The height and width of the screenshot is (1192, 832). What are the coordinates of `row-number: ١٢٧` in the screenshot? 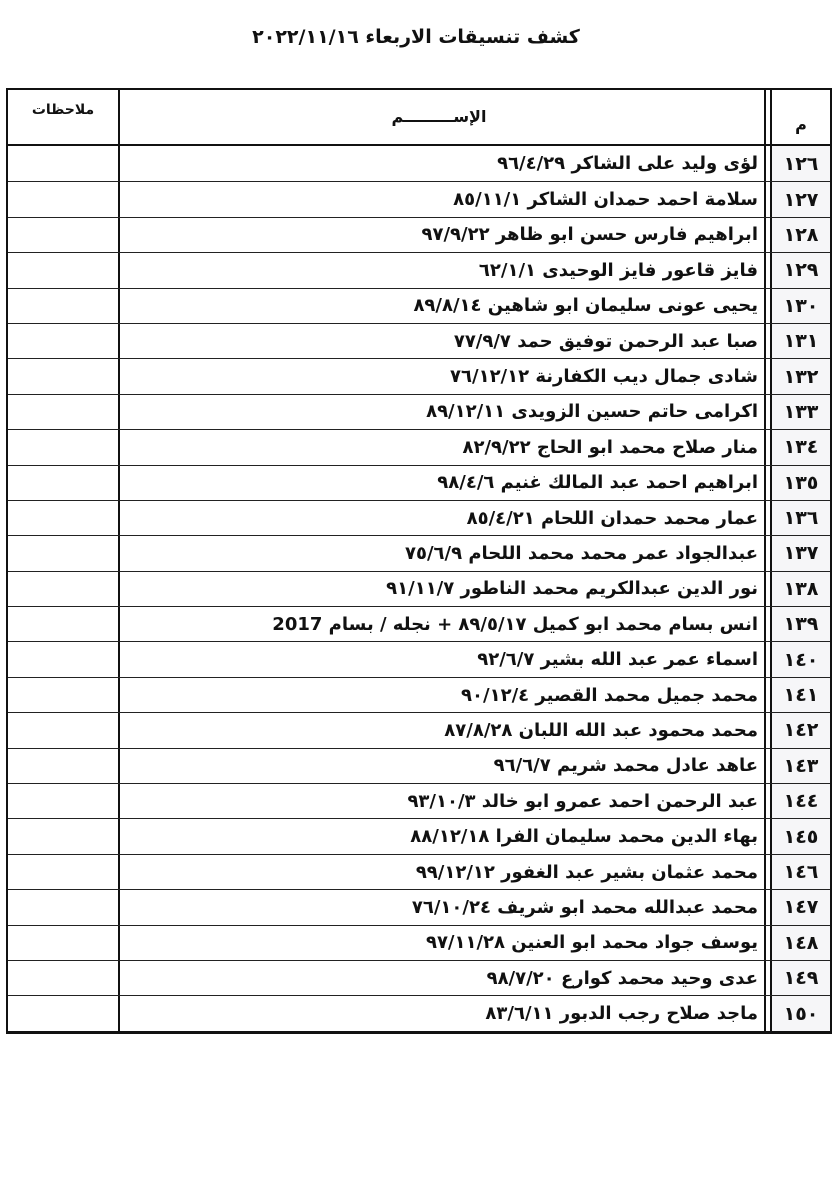 It's located at (800, 199).